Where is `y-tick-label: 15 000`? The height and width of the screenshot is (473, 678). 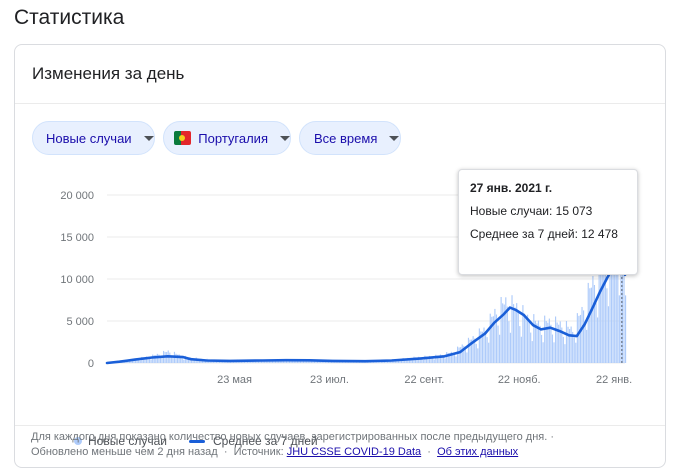 y-tick-label: 15 000 is located at coordinates (77, 238).